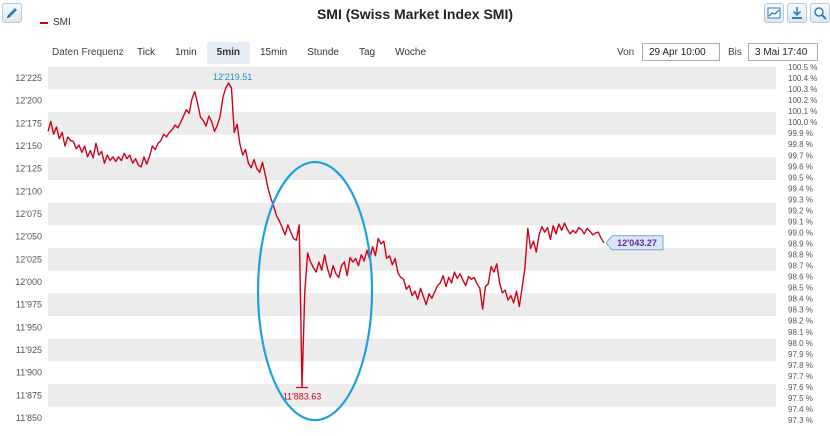 This screenshot has width=830, height=436. I want to click on y2-tick-label: 97.8 %, so click(800, 365).